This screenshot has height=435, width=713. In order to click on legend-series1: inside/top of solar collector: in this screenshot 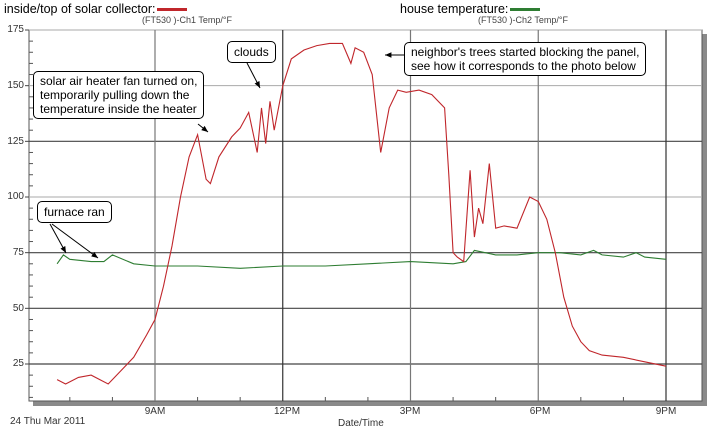, I will do `click(96, 9)`.